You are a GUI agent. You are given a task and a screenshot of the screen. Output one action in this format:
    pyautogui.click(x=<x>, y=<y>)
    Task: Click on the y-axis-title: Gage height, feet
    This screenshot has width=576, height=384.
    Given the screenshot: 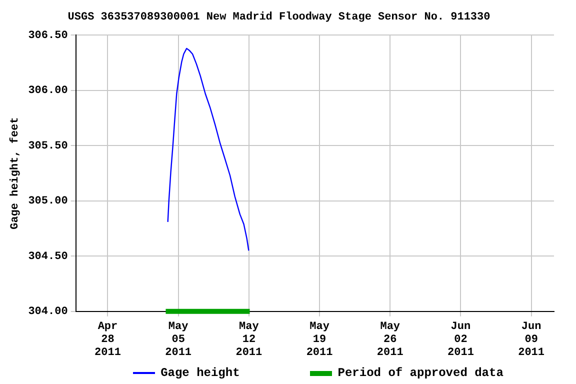 What is the action you would take?
    pyautogui.click(x=15, y=173)
    